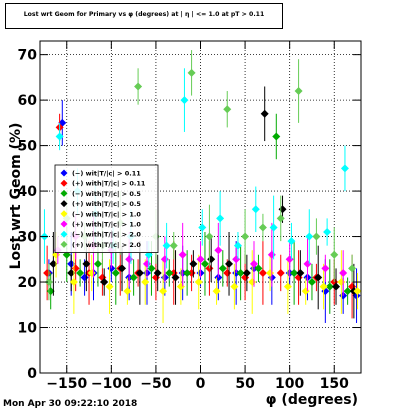 The height and width of the screenshot is (414, 400). What do you see at coordinates (66, 384) in the screenshot?
I see `x-tick-label: −150` at bounding box center [66, 384].